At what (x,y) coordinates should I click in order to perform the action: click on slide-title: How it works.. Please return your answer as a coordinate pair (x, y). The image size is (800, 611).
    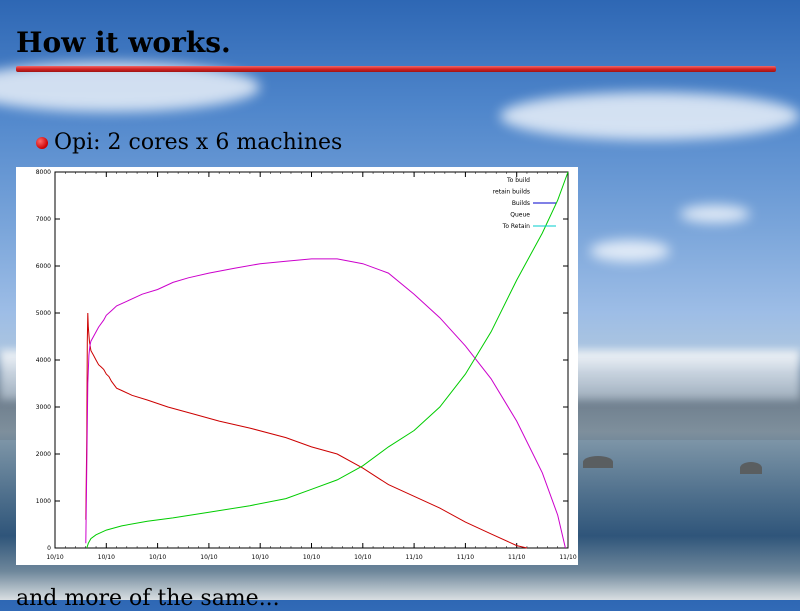
    Looking at the image, I should click on (123, 42).